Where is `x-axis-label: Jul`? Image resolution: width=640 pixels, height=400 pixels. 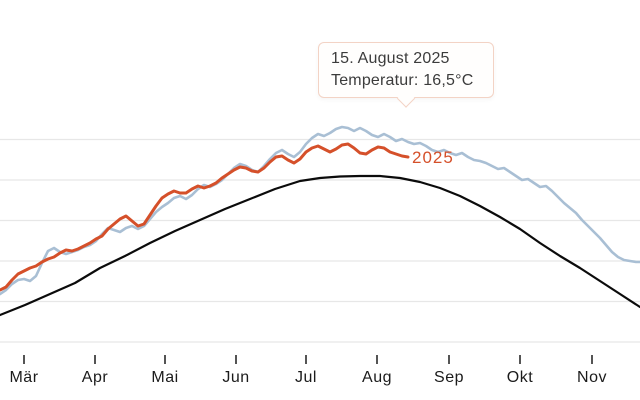
x-axis-label: Jul is located at coordinates (306, 377).